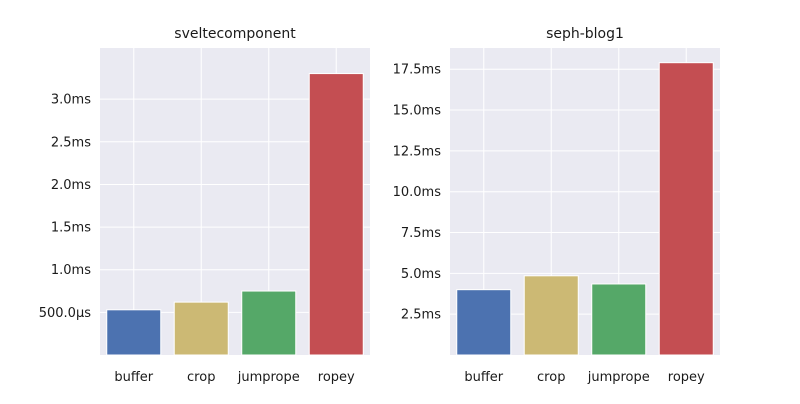 This screenshot has width=800, height=404. What do you see at coordinates (417, 192) in the screenshot?
I see `y-tick-label: 10.0ms` at bounding box center [417, 192].